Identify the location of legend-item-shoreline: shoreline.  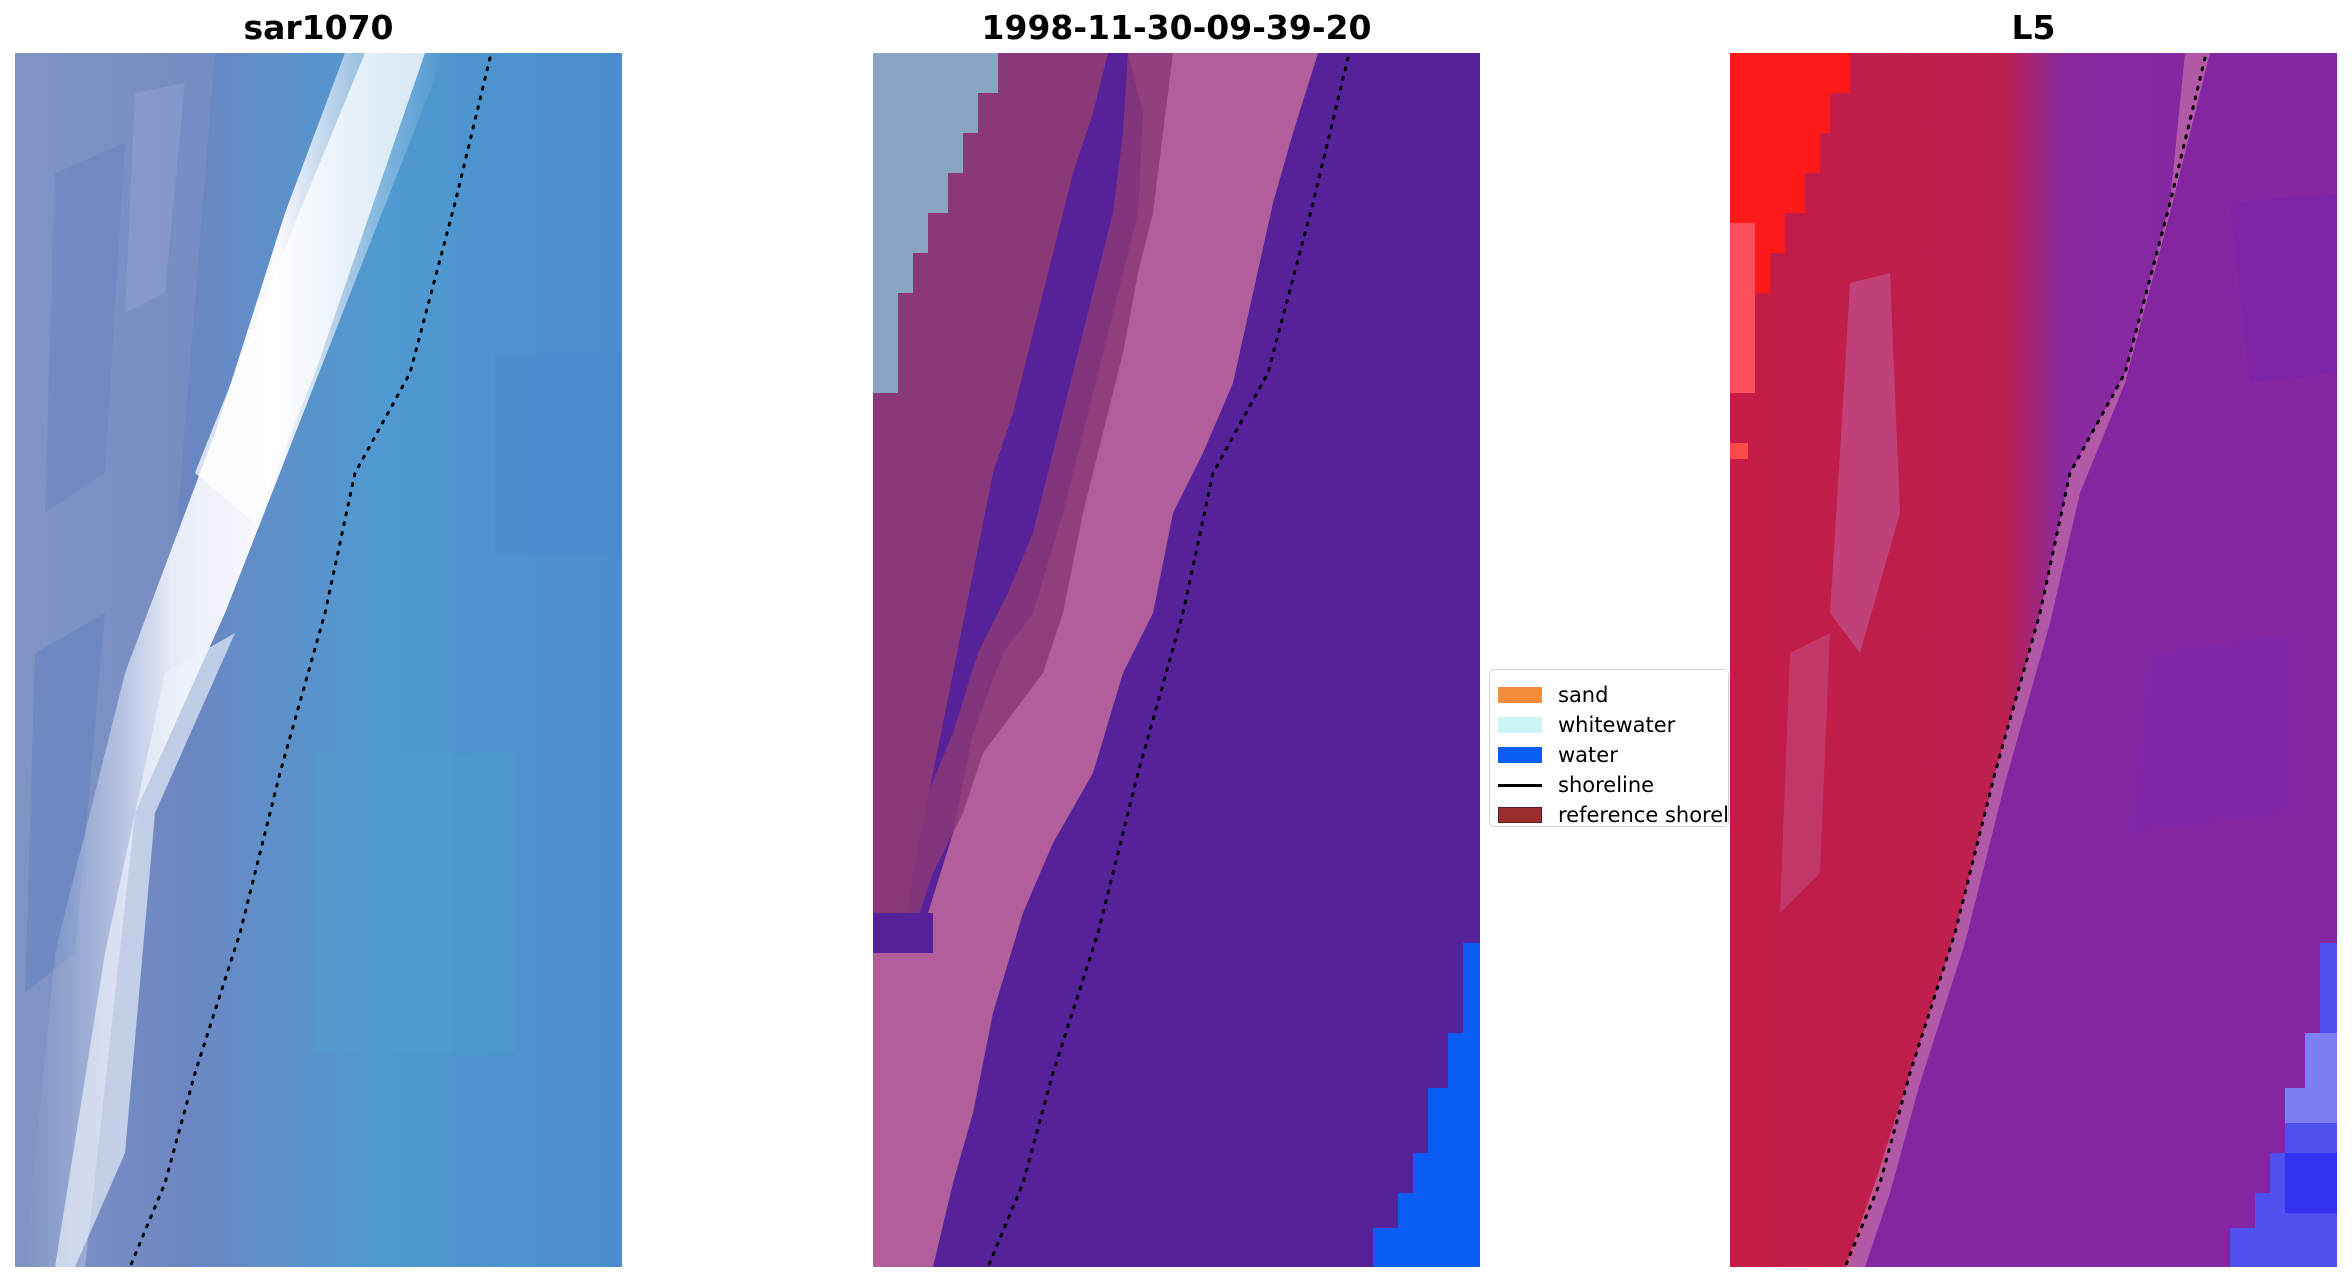
(1576, 785).